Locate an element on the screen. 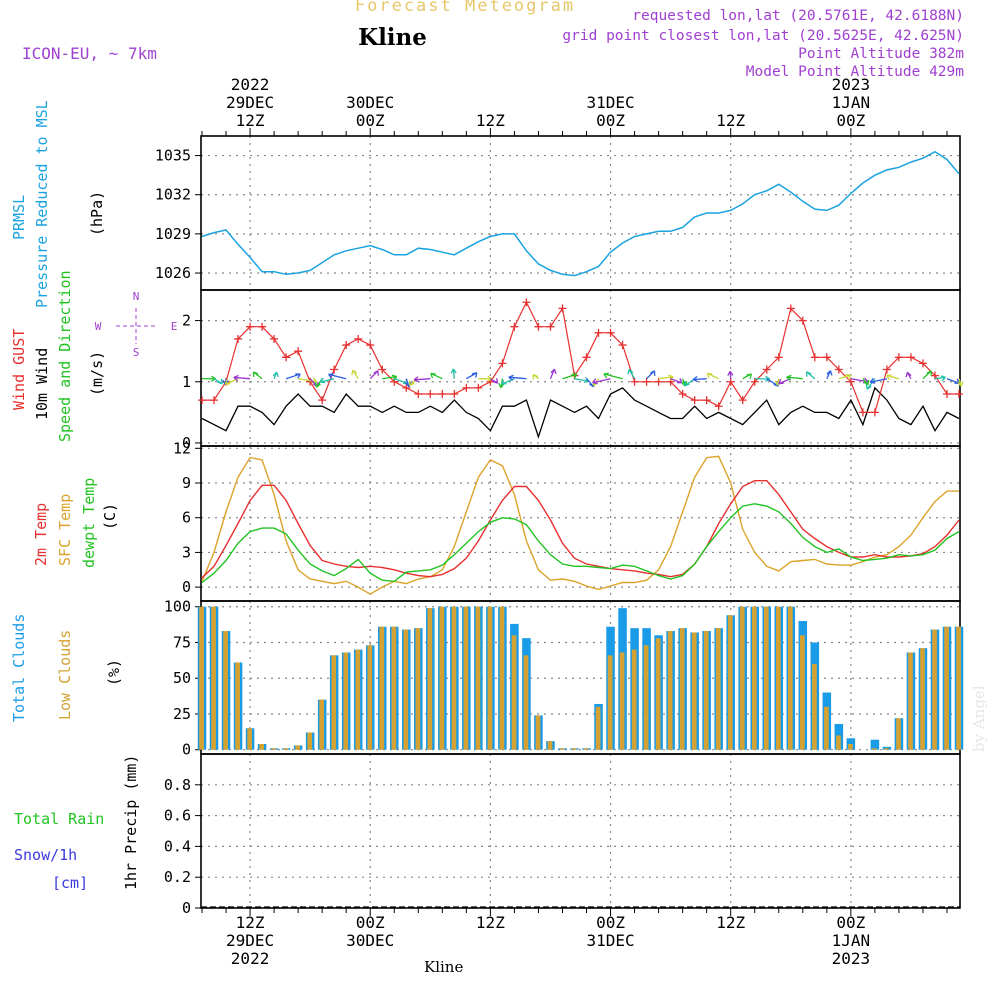  y-tick-label: 9 is located at coordinates (186, 483).